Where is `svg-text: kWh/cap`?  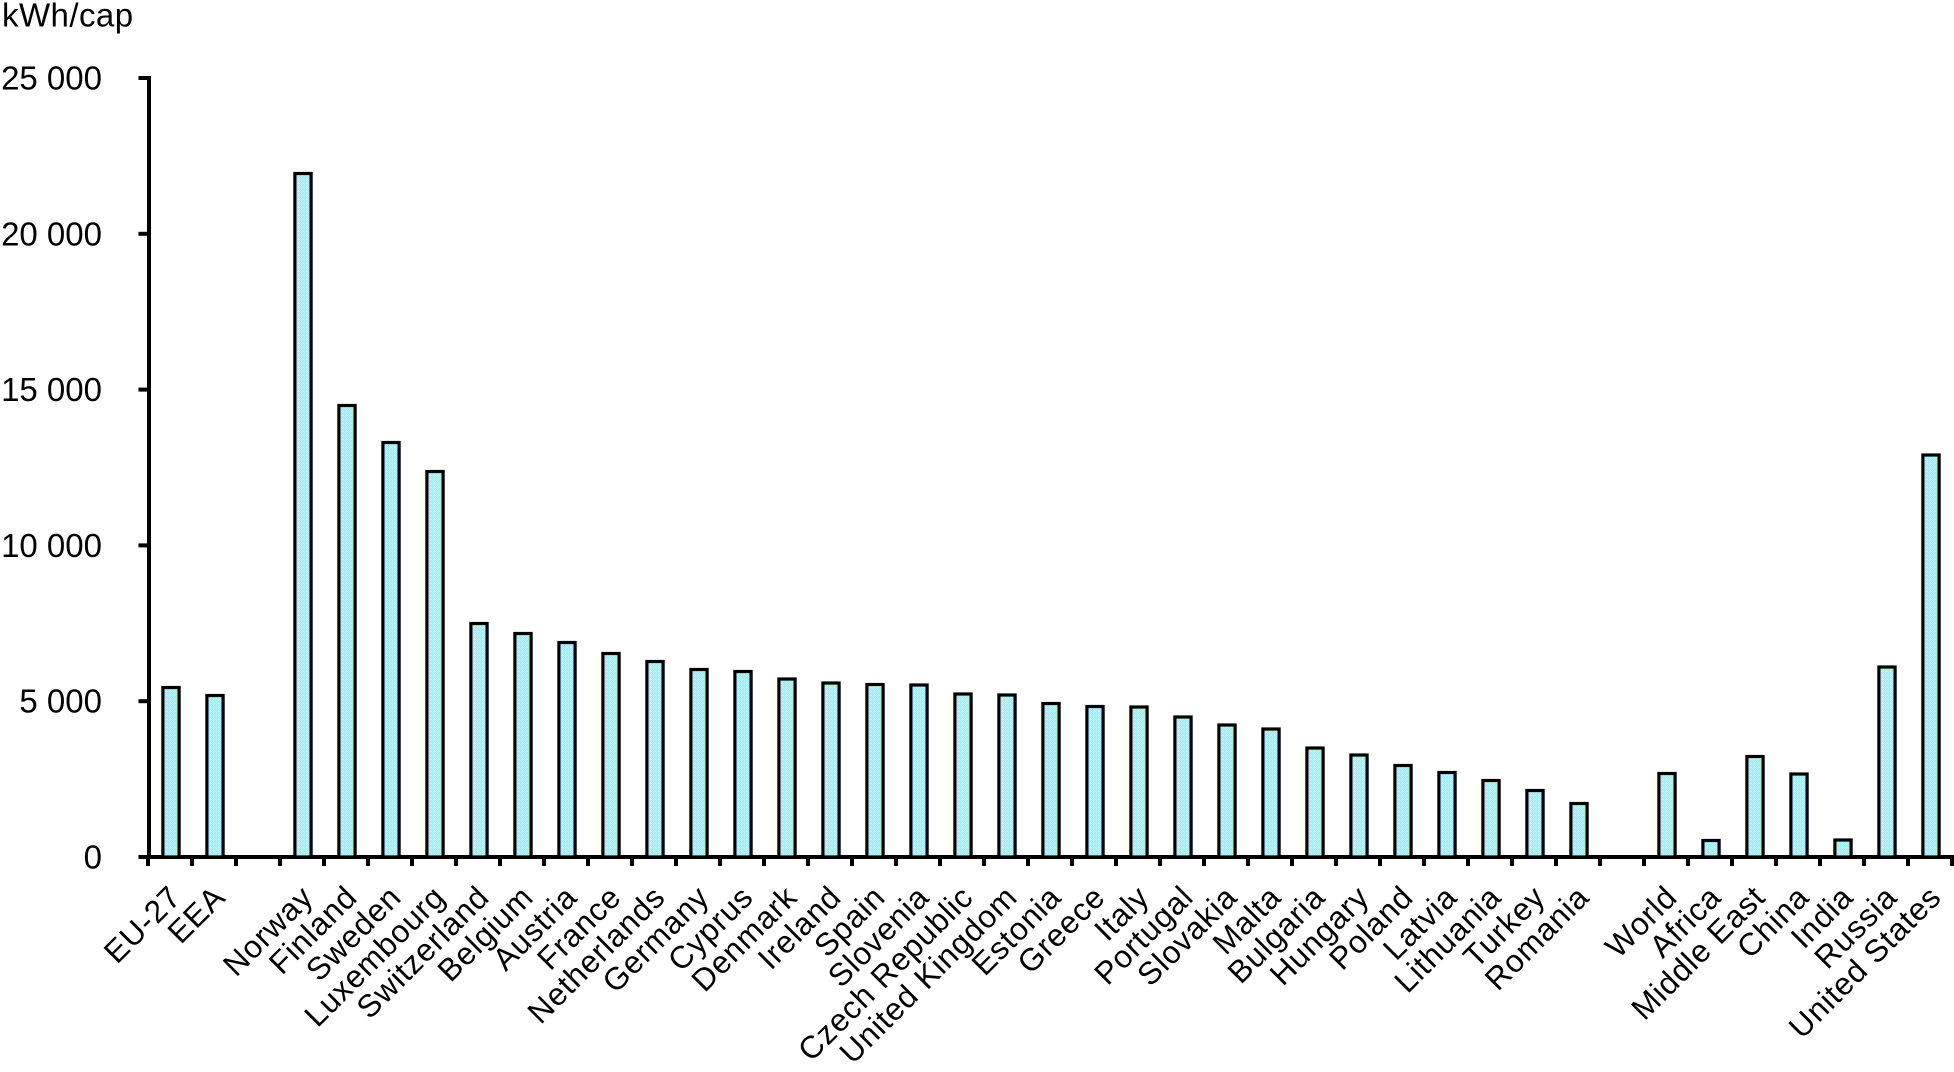
svg-text: kWh/cap is located at coordinates (68, 17).